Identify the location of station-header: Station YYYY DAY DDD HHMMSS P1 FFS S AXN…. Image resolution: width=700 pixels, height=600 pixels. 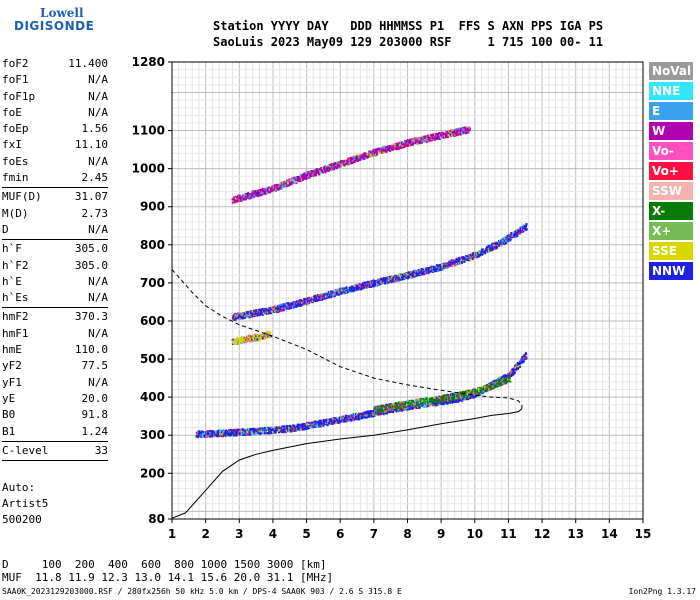
(408, 34).